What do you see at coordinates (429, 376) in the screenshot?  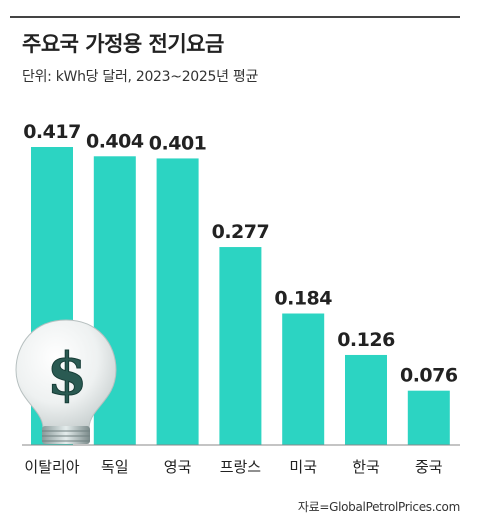 I see `value-label-6: 0.076` at bounding box center [429, 376].